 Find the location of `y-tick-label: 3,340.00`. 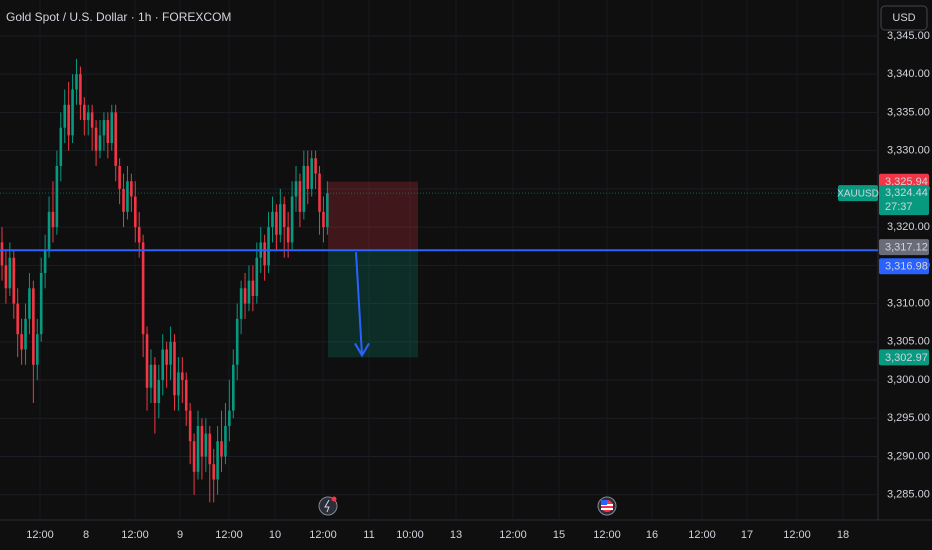

y-tick-label: 3,340.00 is located at coordinates (908, 74).